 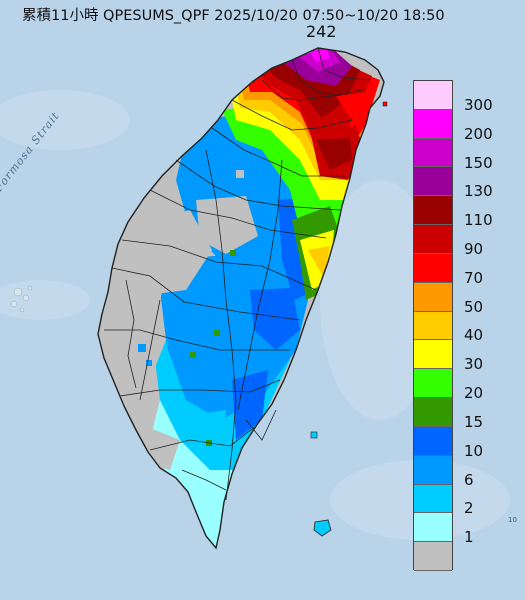 I want to click on legend-label: 300, so click(x=478, y=104).